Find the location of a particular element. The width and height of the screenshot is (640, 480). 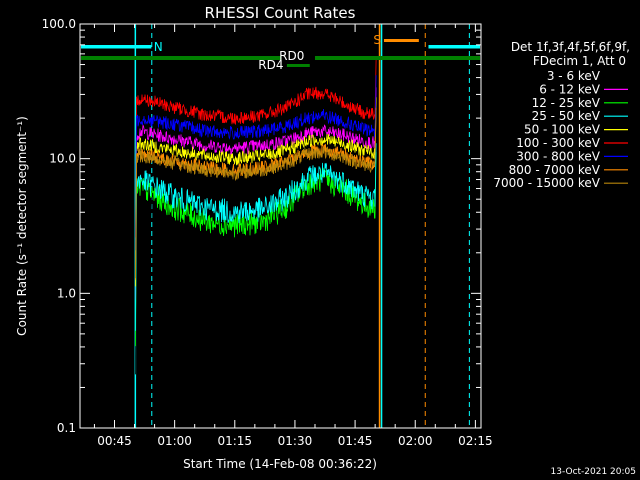

legend-label-8: 800 - 7000 keV is located at coordinates (555, 170).